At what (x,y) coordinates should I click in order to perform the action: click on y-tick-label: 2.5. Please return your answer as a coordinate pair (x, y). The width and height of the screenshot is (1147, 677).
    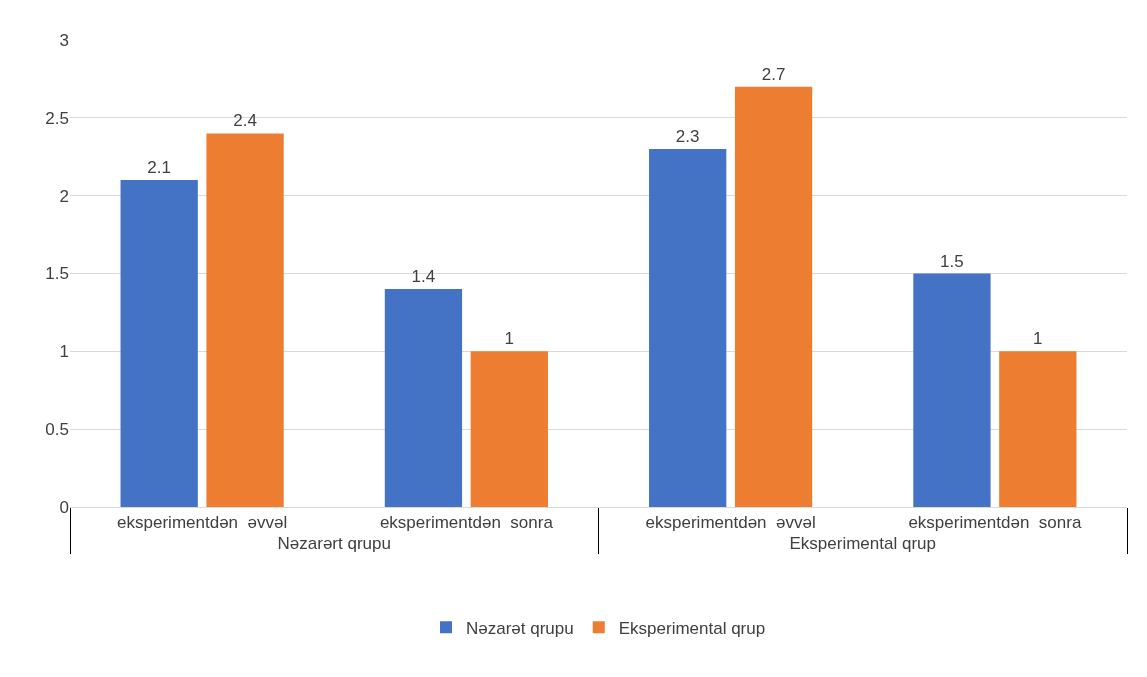
    Looking at the image, I should click on (57, 118).